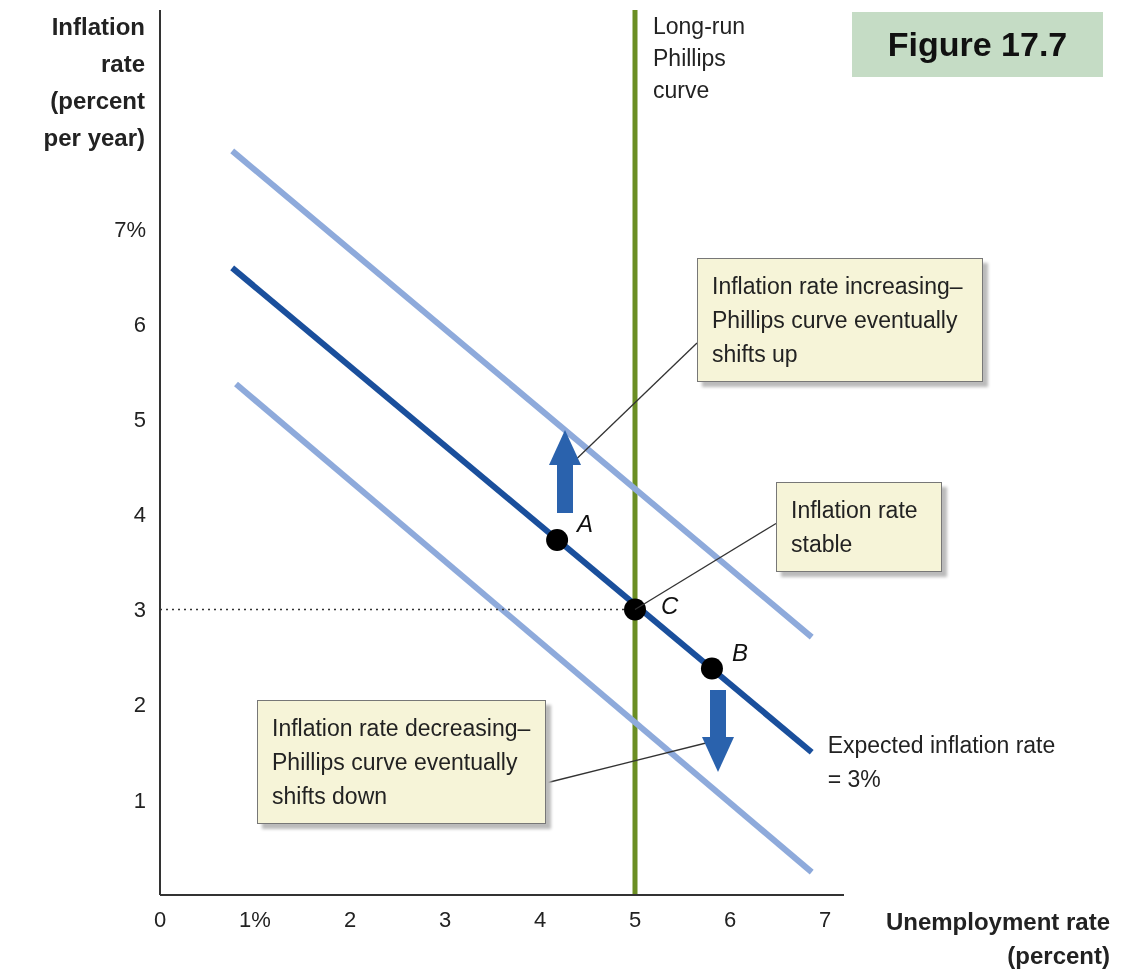  I want to click on x-tick-label: 1%, so click(255, 919).